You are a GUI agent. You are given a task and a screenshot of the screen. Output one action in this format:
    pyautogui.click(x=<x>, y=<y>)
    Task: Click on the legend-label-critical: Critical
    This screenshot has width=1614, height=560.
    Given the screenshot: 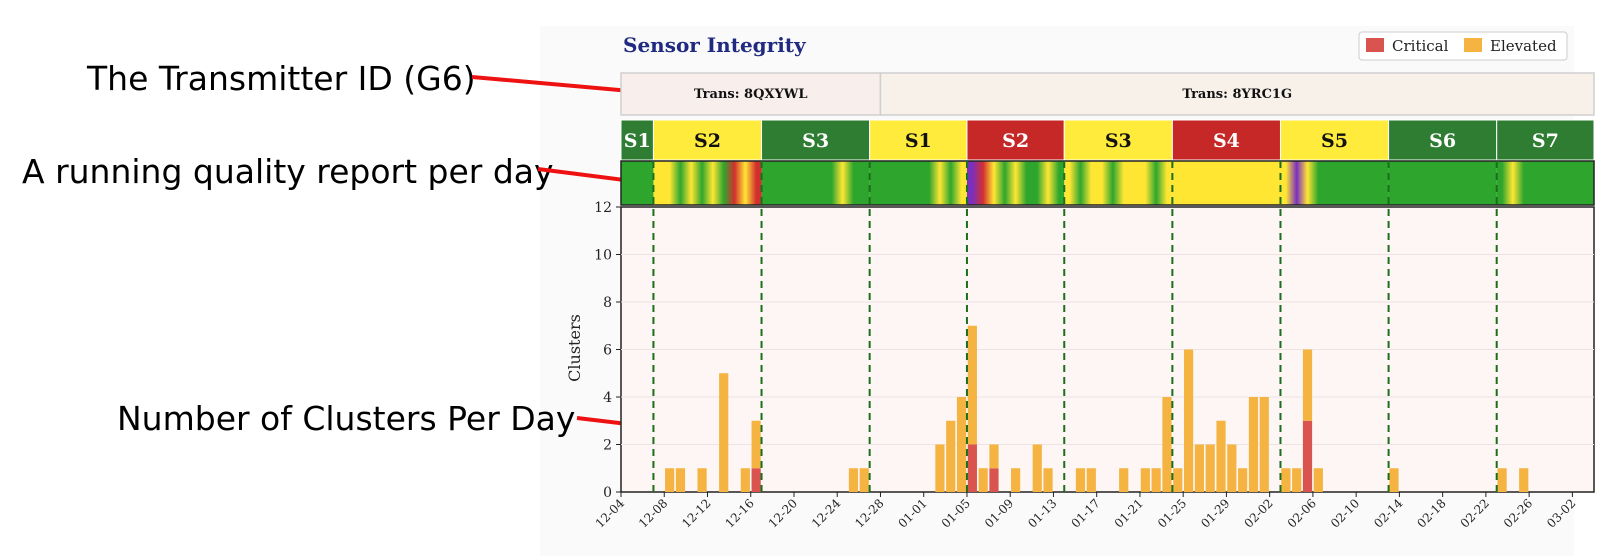 What is the action you would take?
    pyautogui.click(x=1420, y=46)
    